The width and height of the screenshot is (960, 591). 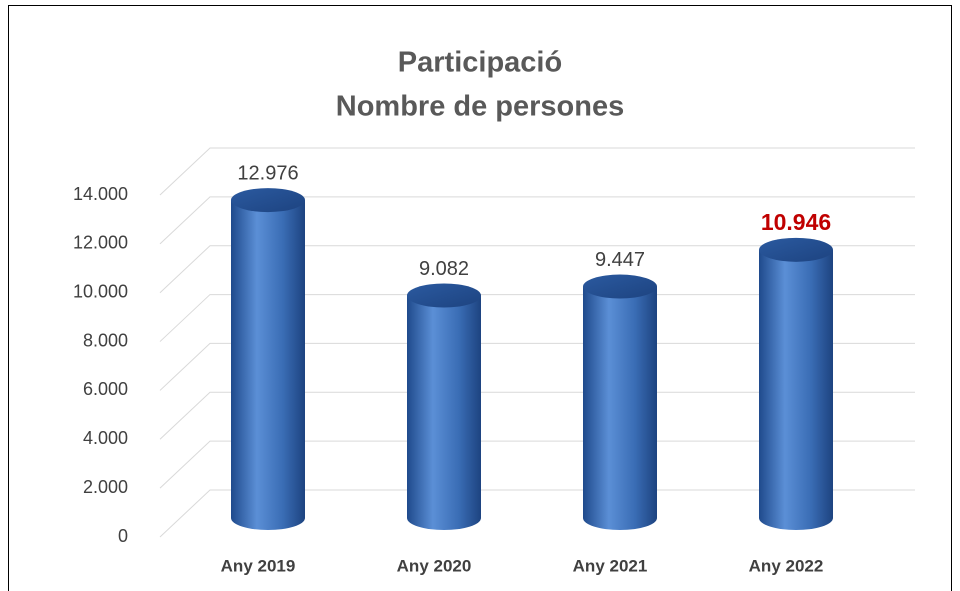 I want to click on x-tick-label: Any 2019, so click(x=258, y=565).